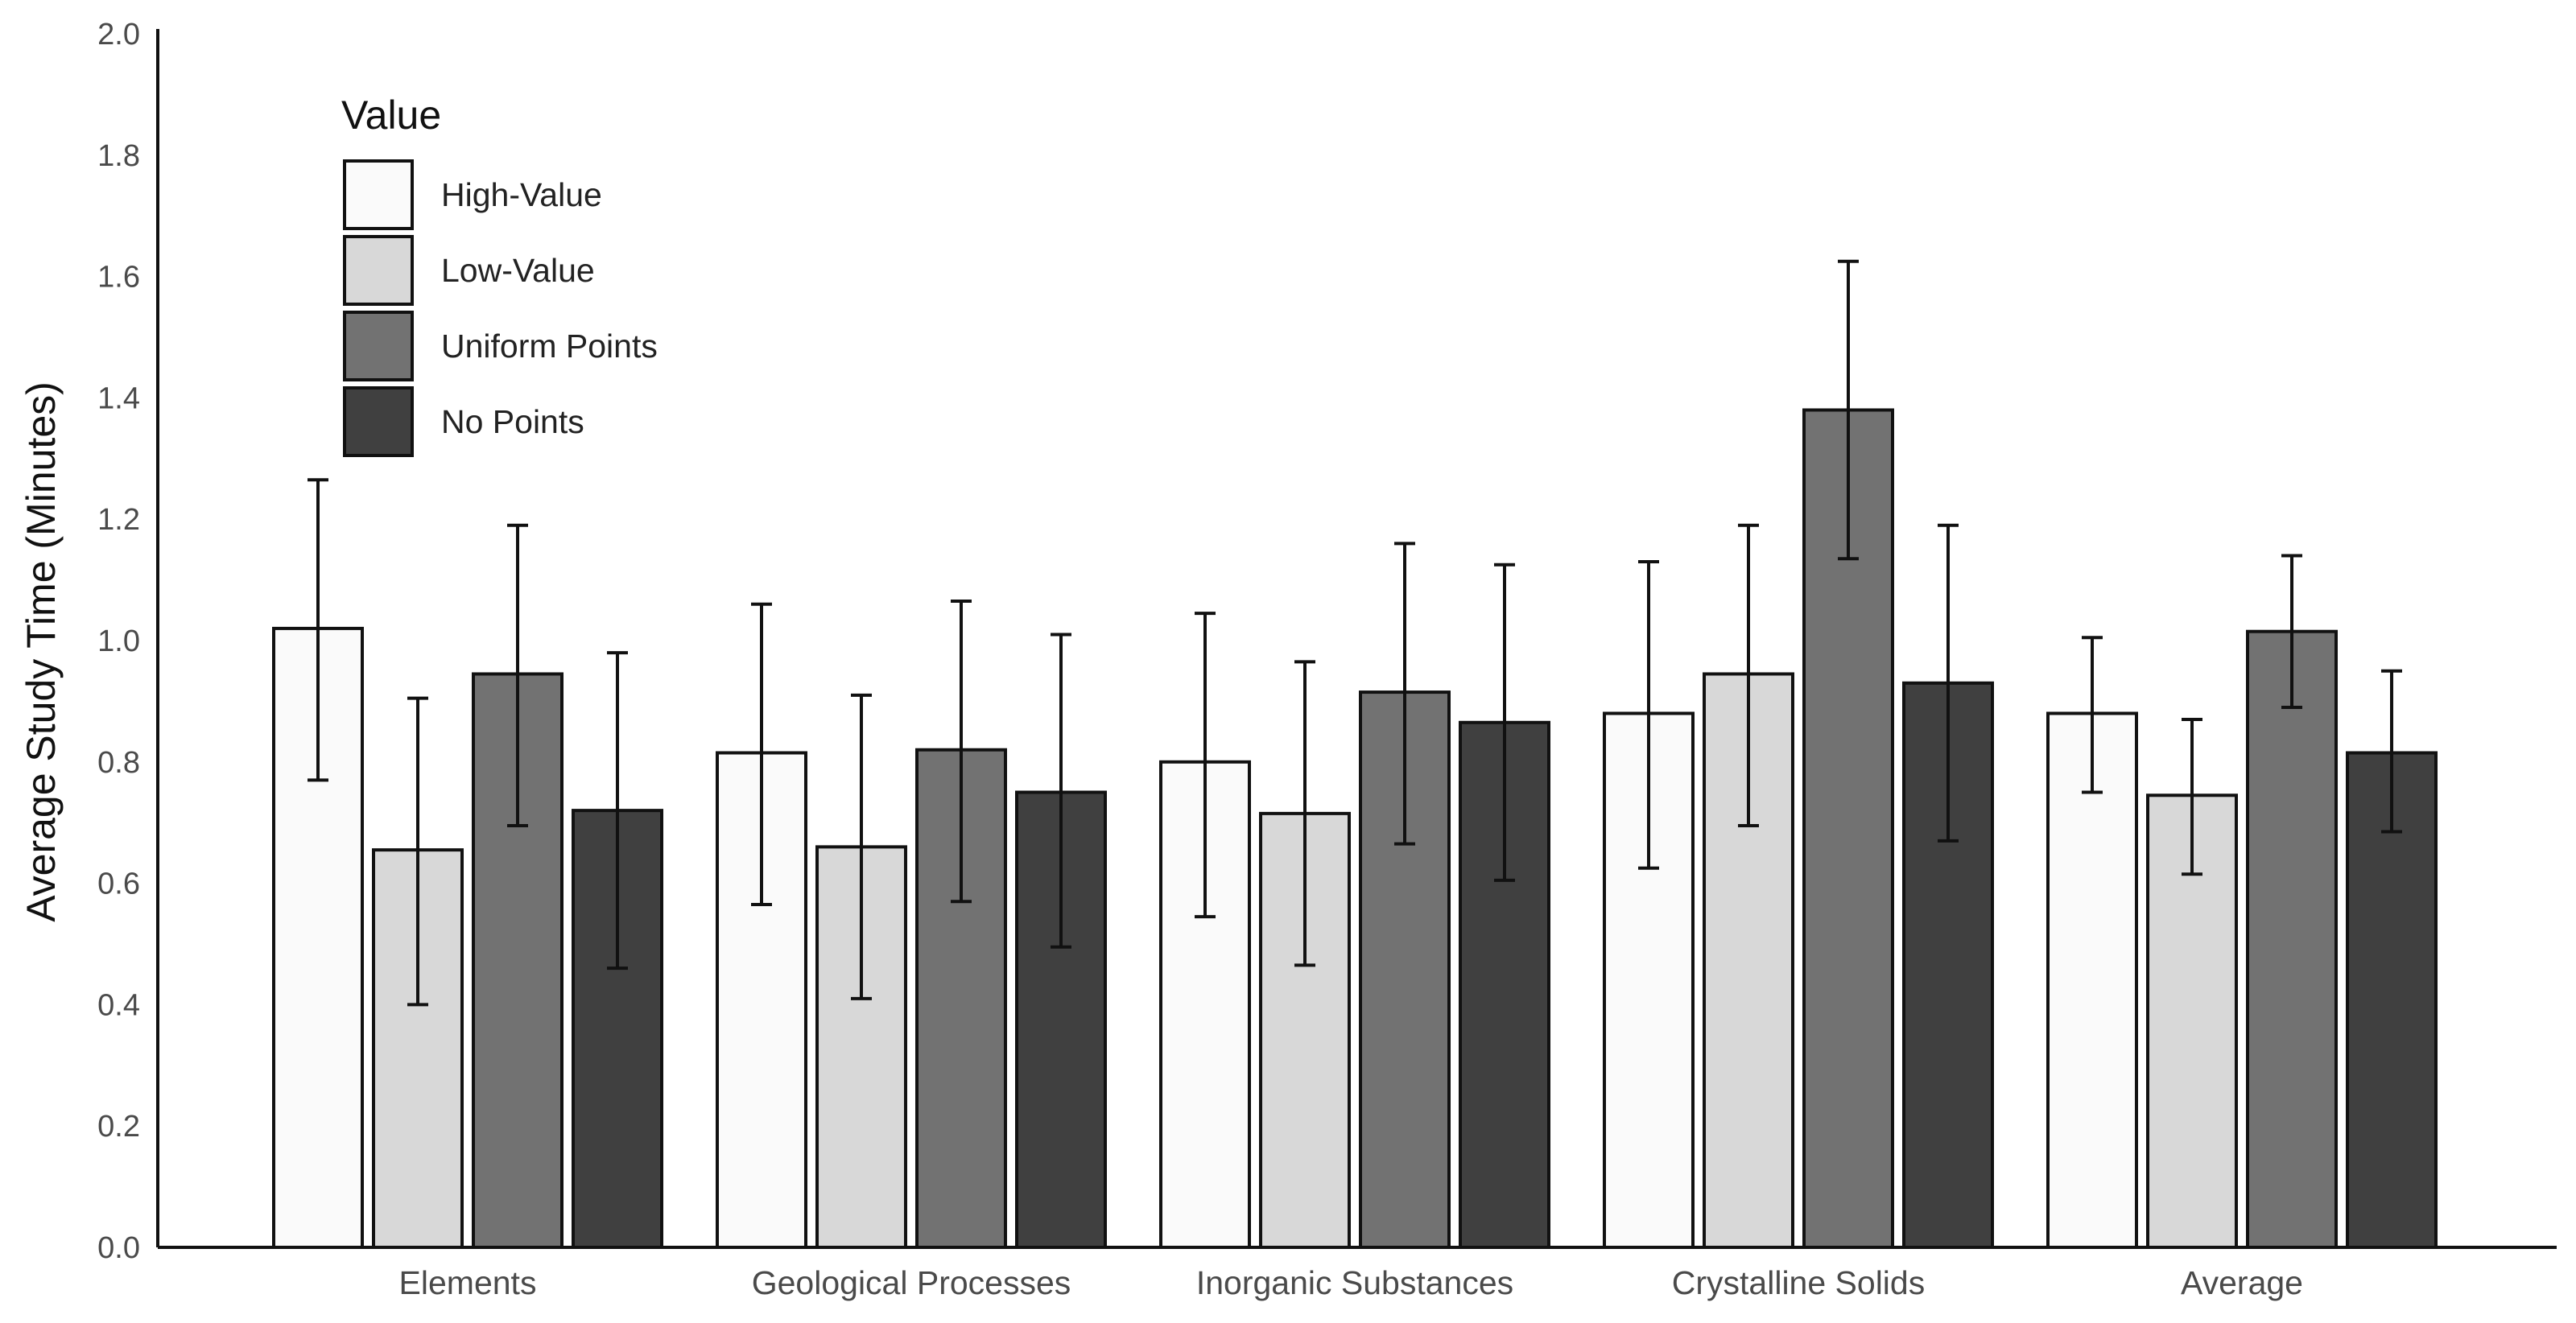 The image size is (2576, 1323). What do you see at coordinates (118, 763) in the screenshot?
I see `y-tick-label: 0.8` at bounding box center [118, 763].